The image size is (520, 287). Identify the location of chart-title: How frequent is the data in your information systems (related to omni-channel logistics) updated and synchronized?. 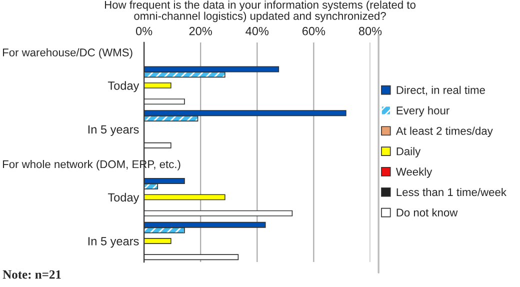
(260, 11).